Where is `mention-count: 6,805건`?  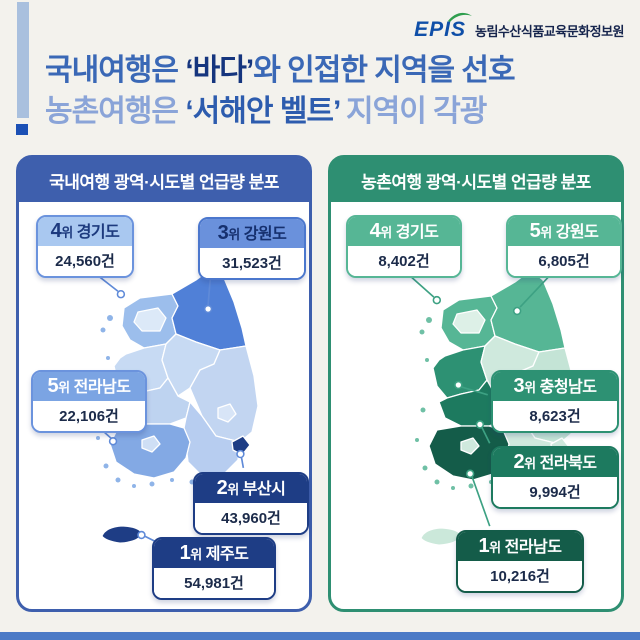 mention-count: 6,805건 is located at coordinates (564, 261).